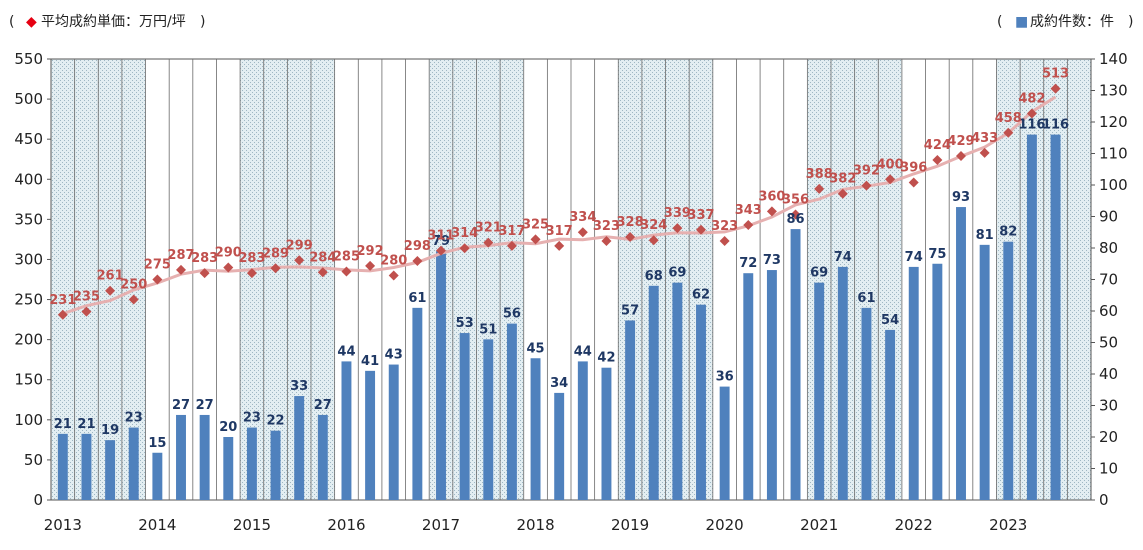 This screenshot has width=1143, height=550. I want to click on price-label: 458, so click(1008, 118).